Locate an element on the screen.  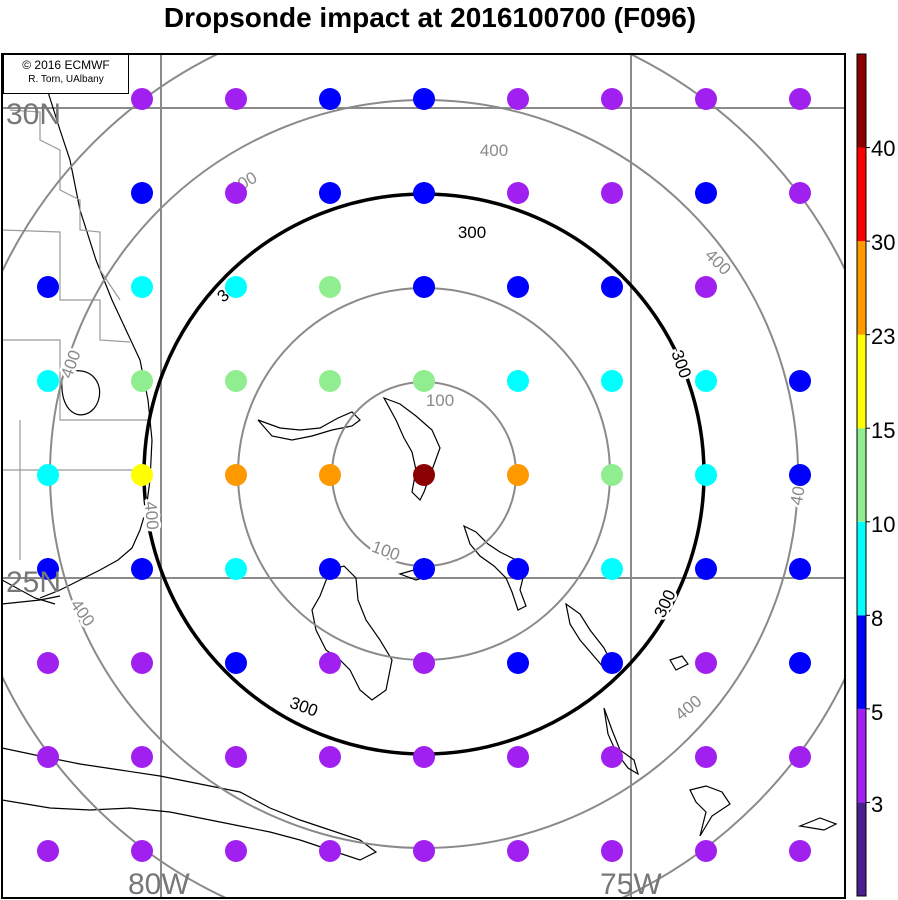
credit-line-1: © 2016 ECMWF is located at coordinates (66, 65).